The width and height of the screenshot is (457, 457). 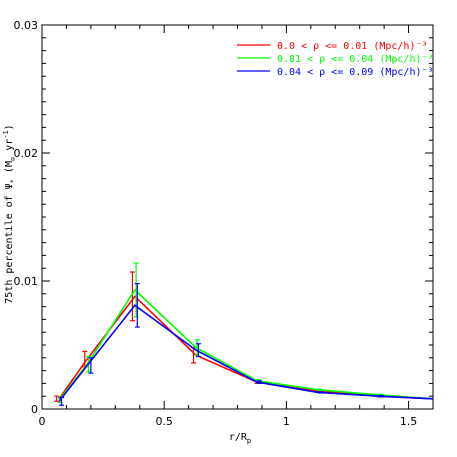 I want to click on legend-label: 0.04 < ρ <= 0.09 (Mpc/h)⁻³, so click(x=355, y=72).